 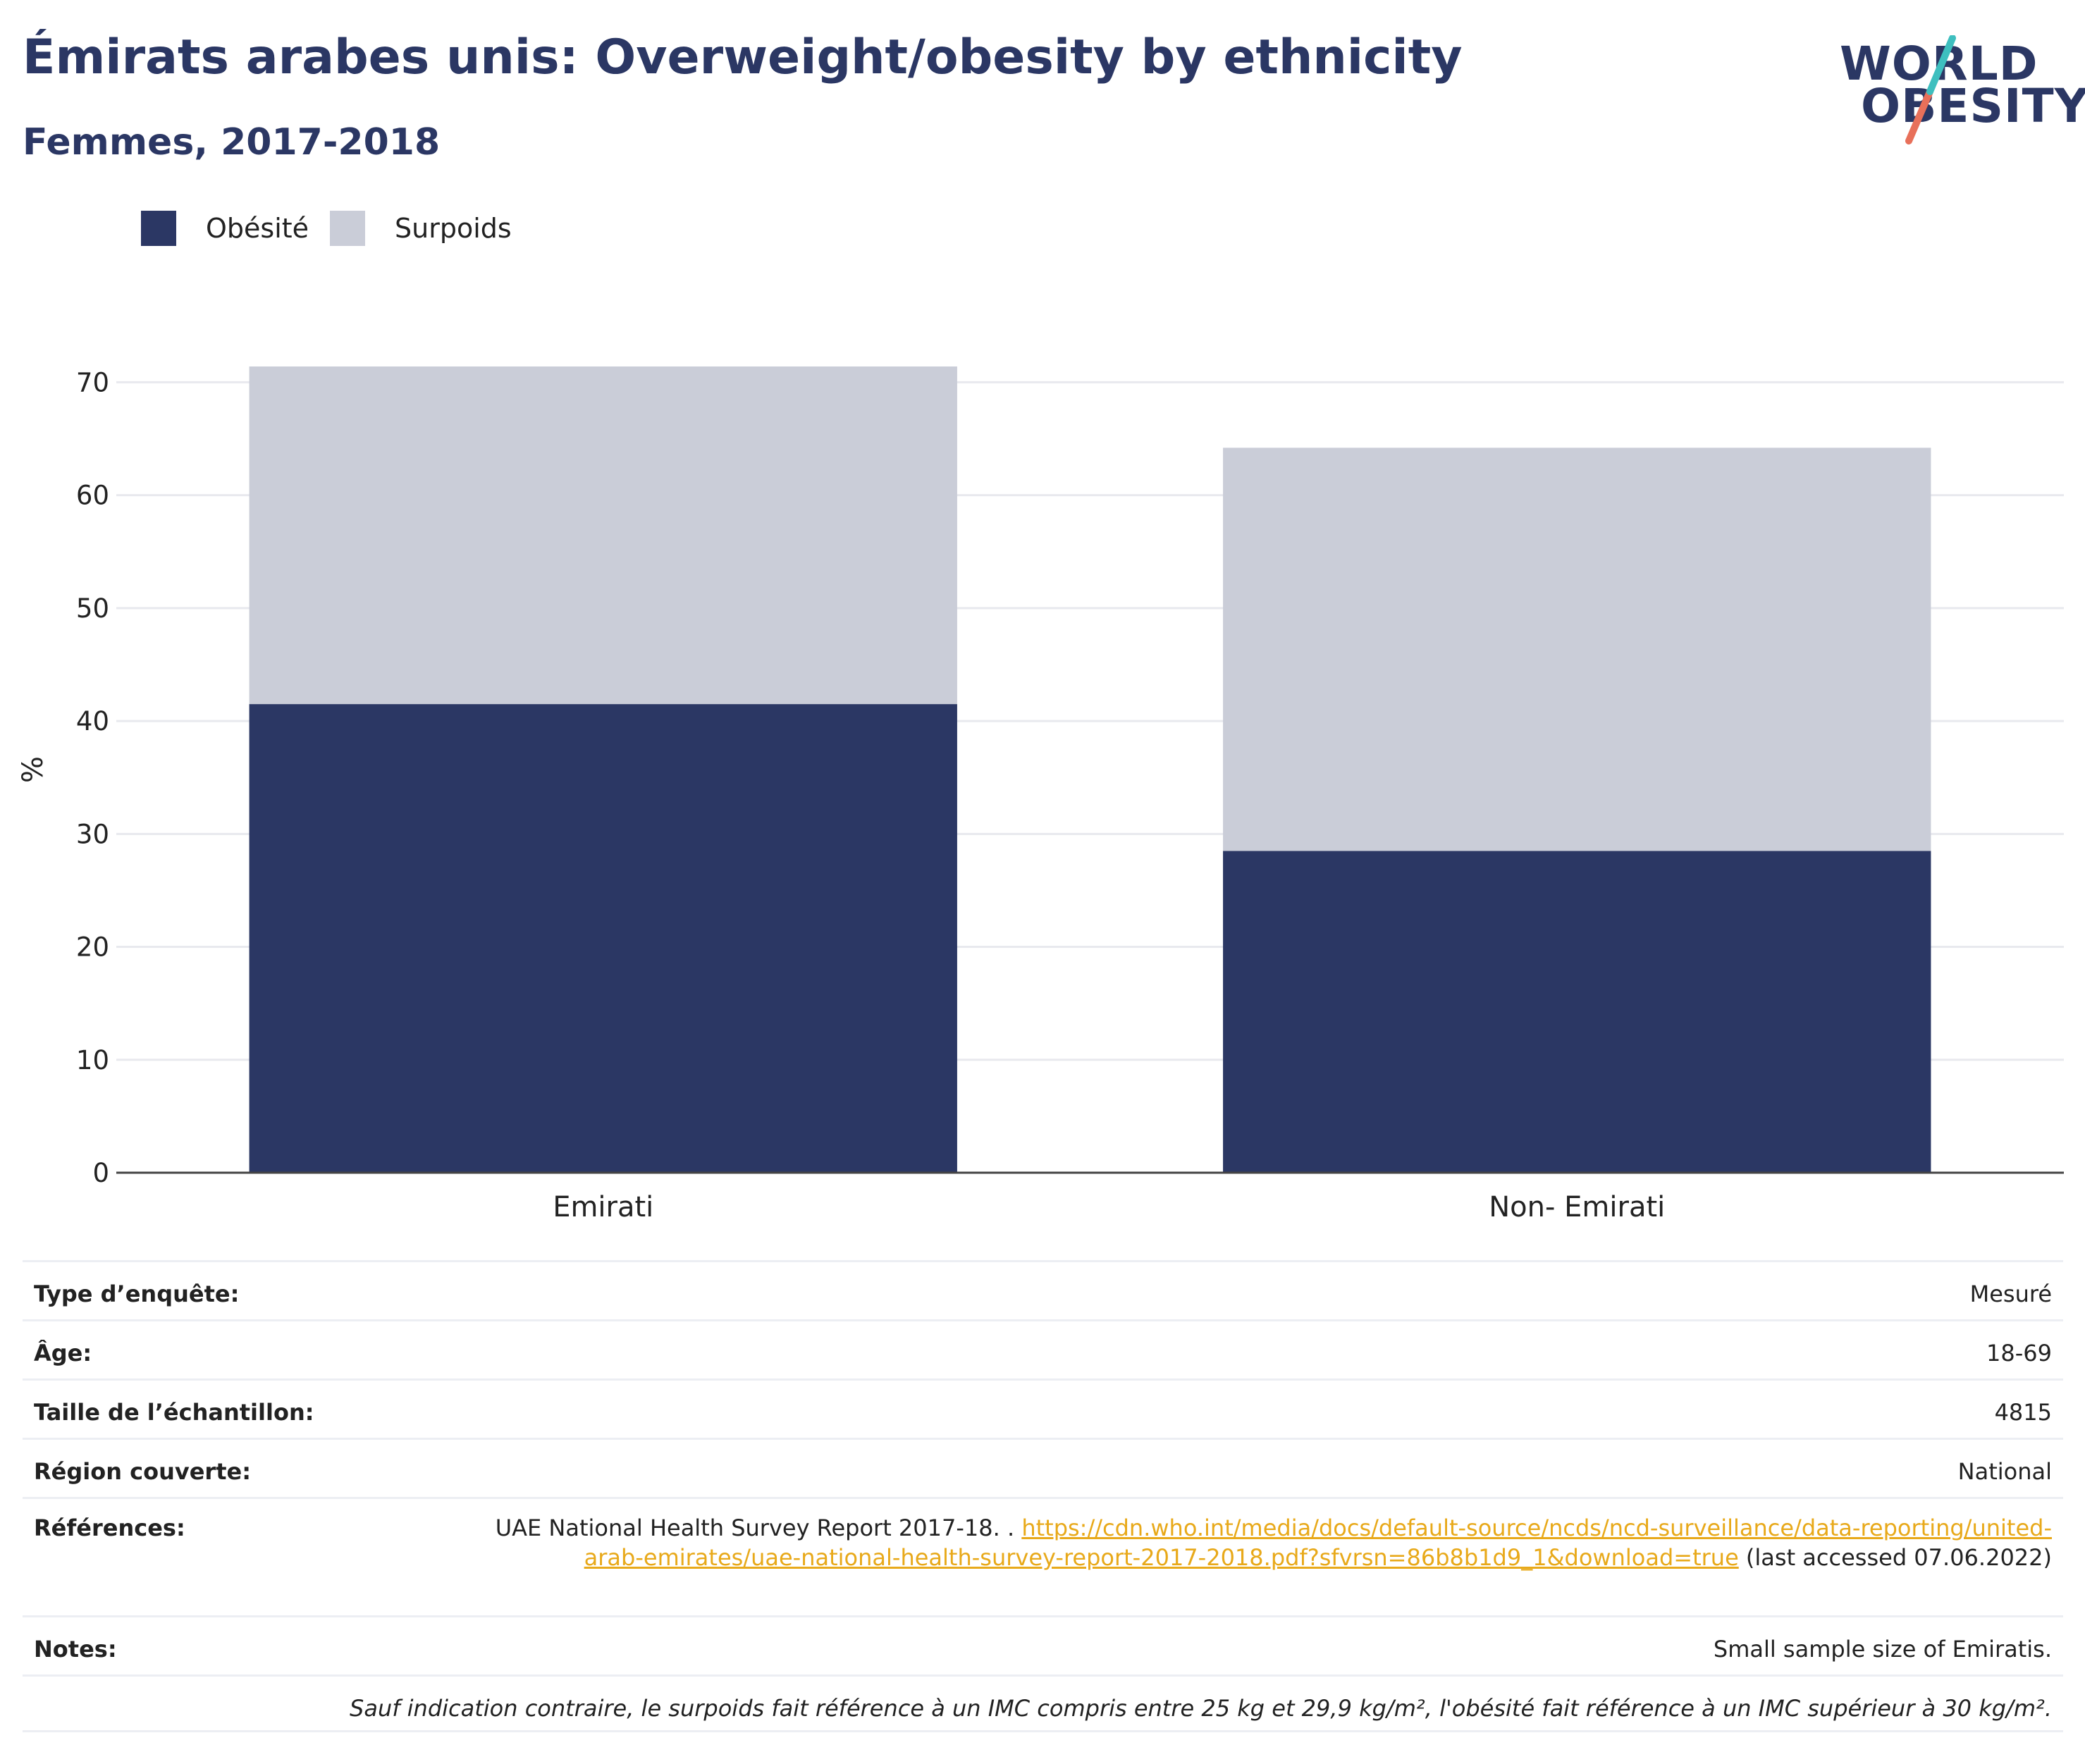 I want to click on y-tick-label: 60, so click(x=92, y=496).